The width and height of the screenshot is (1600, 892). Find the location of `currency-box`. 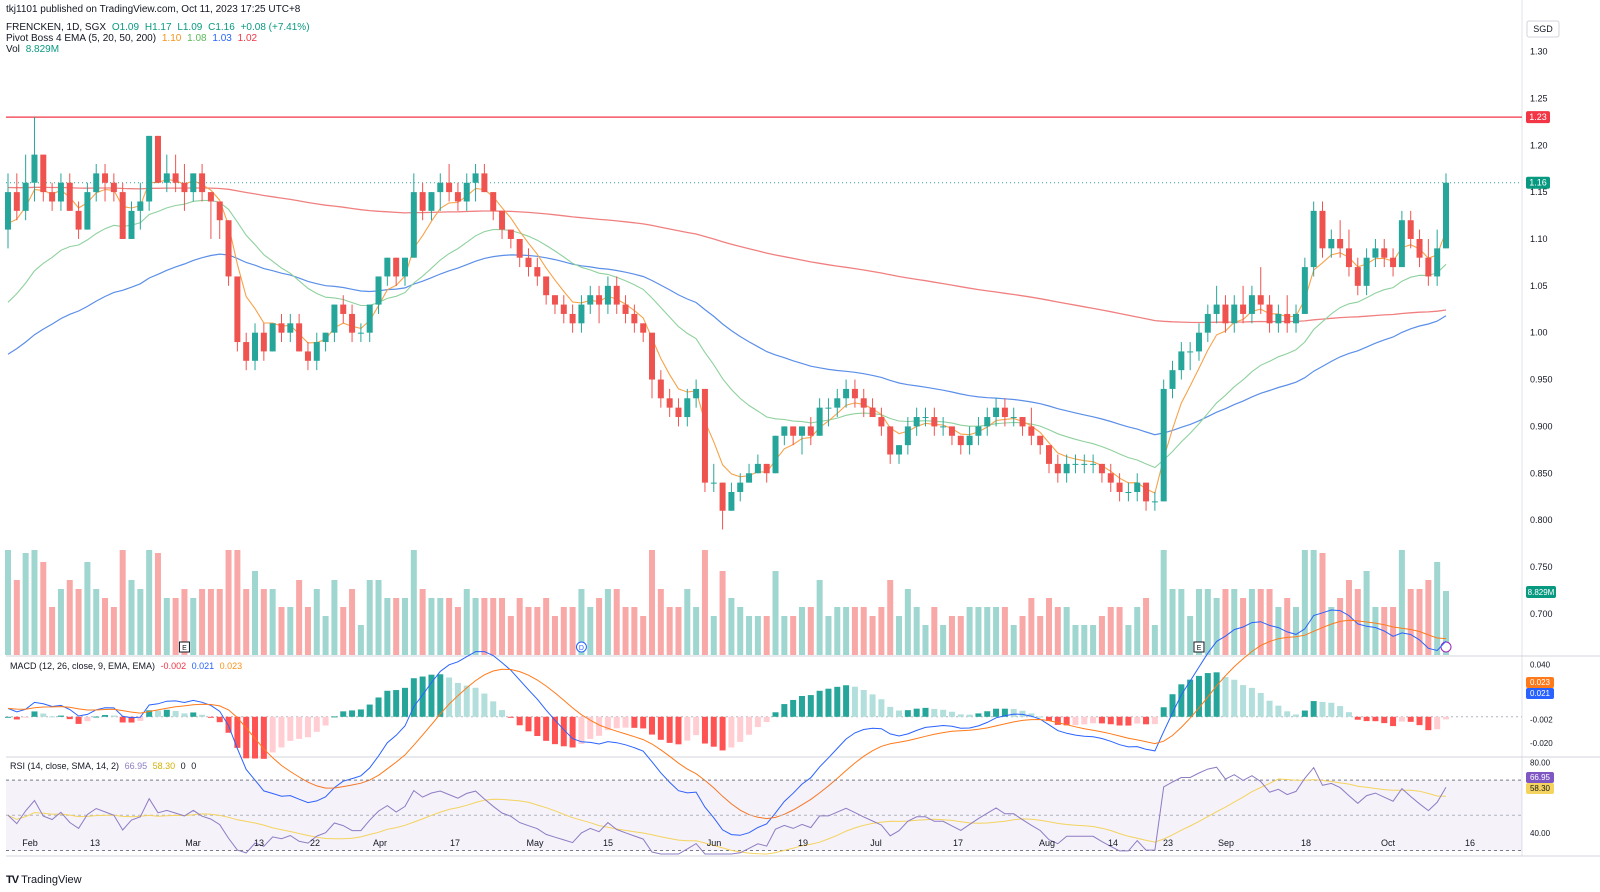

currency-box is located at coordinates (1543, 29).